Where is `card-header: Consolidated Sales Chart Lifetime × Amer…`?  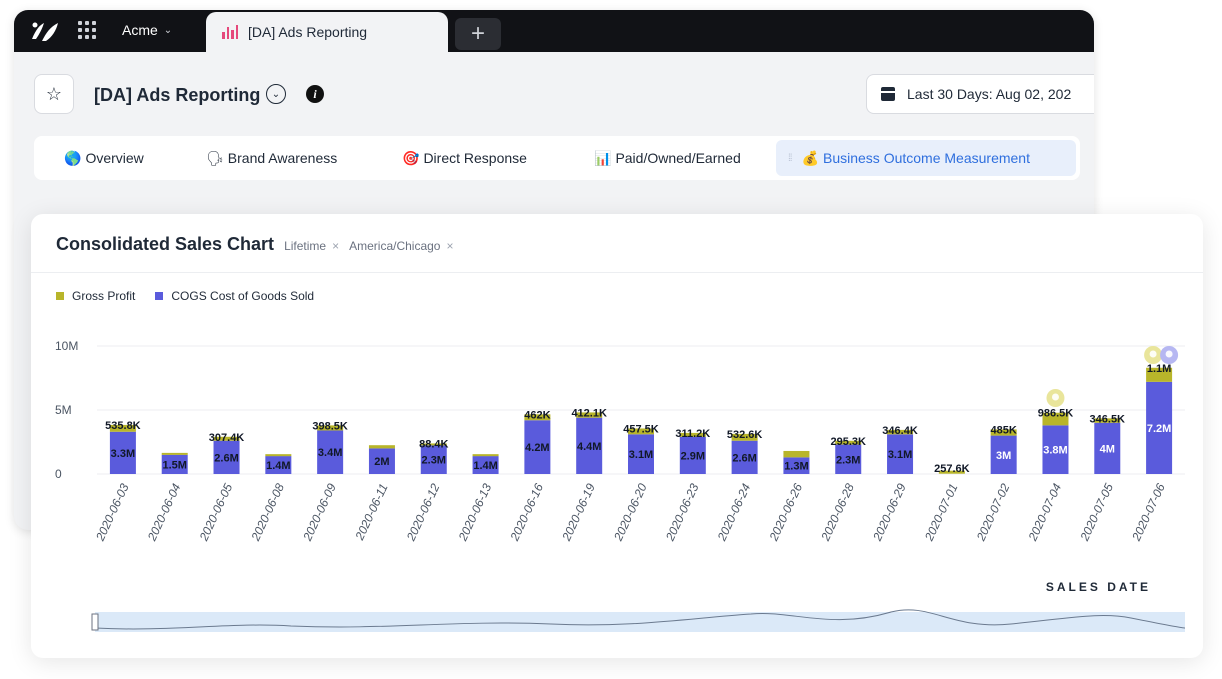
card-header: Consolidated Sales Chart Lifetime × Amer… is located at coordinates (255, 244).